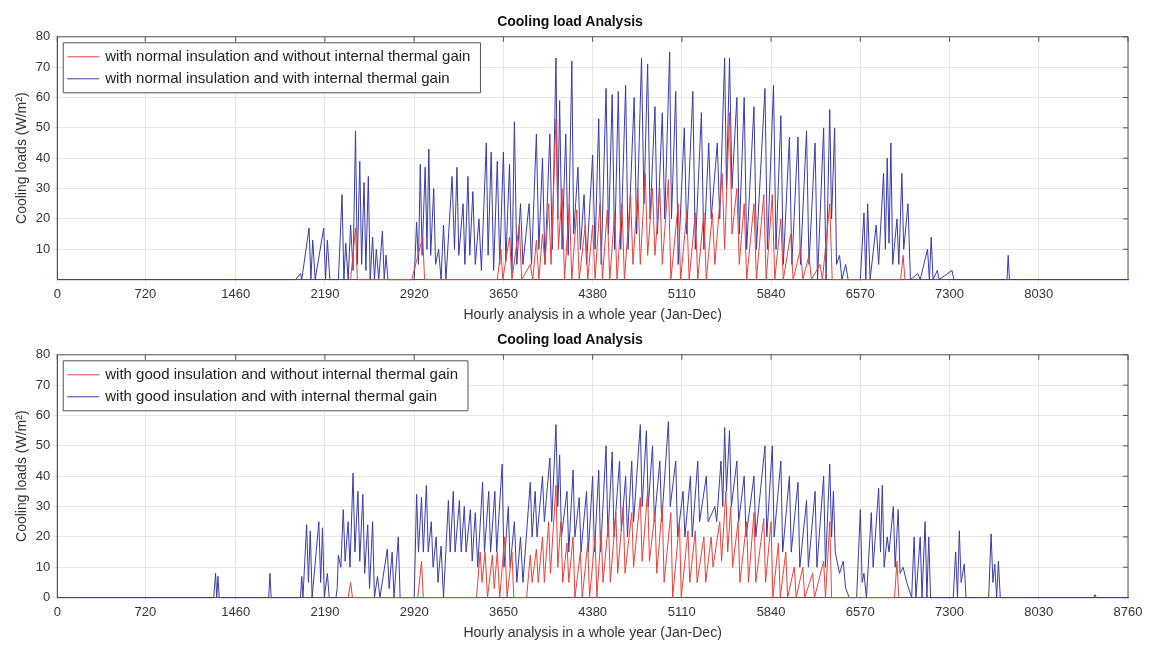 The width and height of the screenshot is (1162, 654). What do you see at coordinates (1128, 611) in the screenshot?
I see `x-tick-label: 8760` at bounding box center [1128, 611].